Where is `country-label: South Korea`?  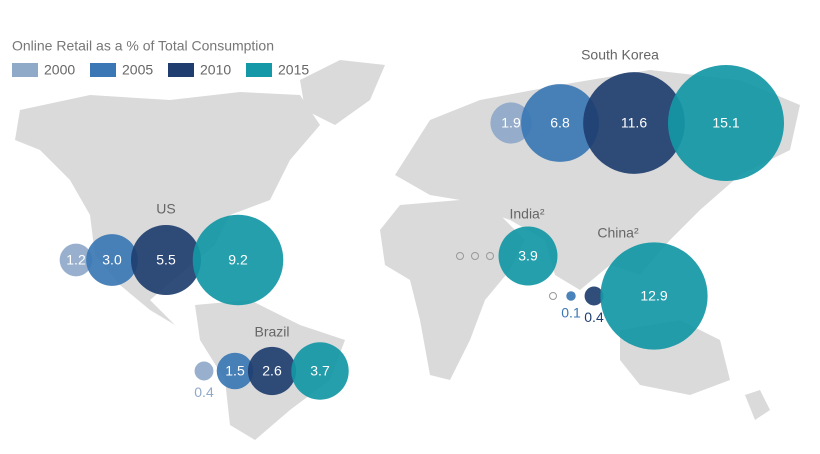 country-label: South Korea is located at coordinates (620, 55).